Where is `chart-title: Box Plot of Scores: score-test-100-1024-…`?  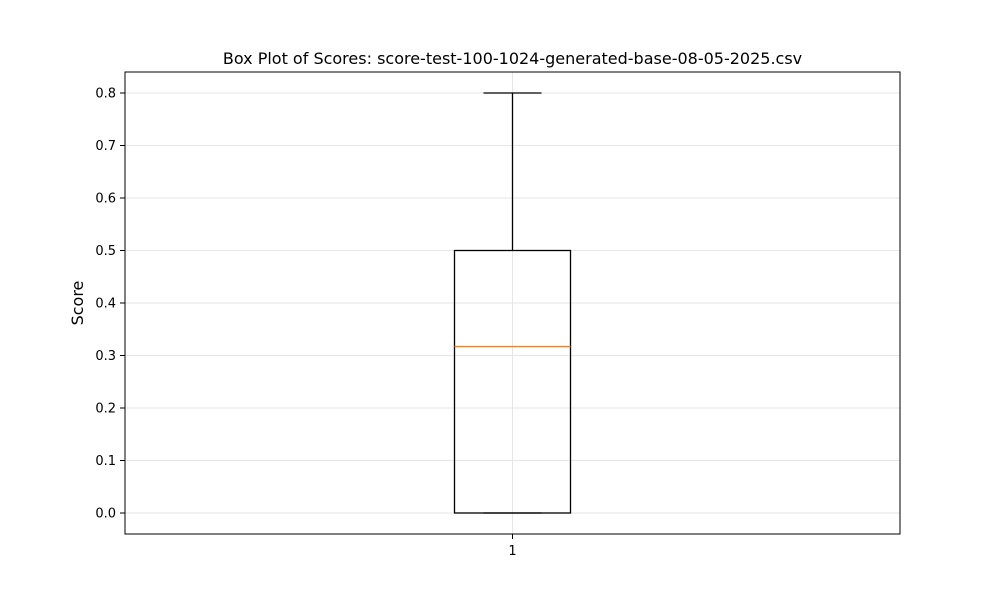 chart-title: Box Plot of Scores: score-test-100-1024-… is located at coordinates (512, 58).